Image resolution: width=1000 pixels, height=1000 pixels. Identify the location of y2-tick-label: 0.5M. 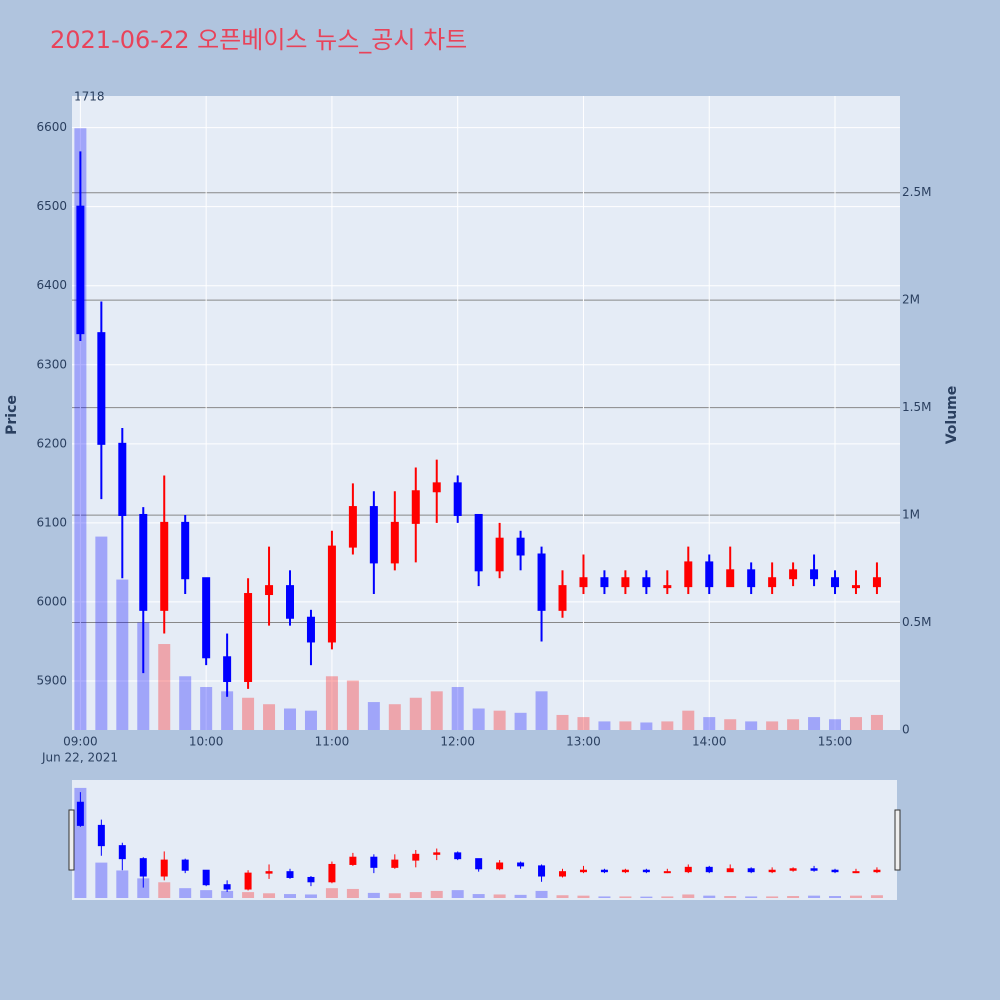
(916, 622).